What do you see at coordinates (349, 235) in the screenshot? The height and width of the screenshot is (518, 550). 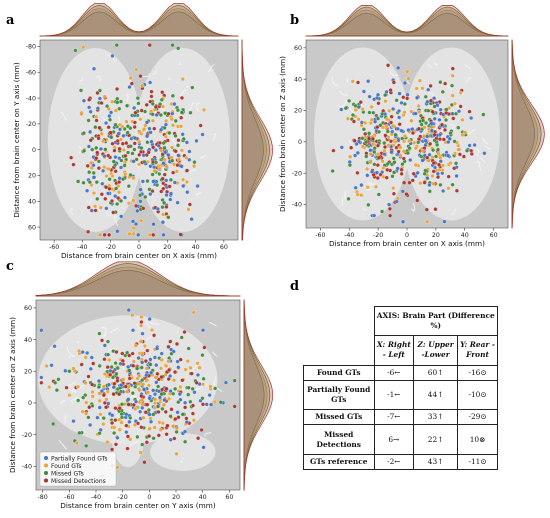 I see `x-tick-label: -40` at bounding box center [349, 235].